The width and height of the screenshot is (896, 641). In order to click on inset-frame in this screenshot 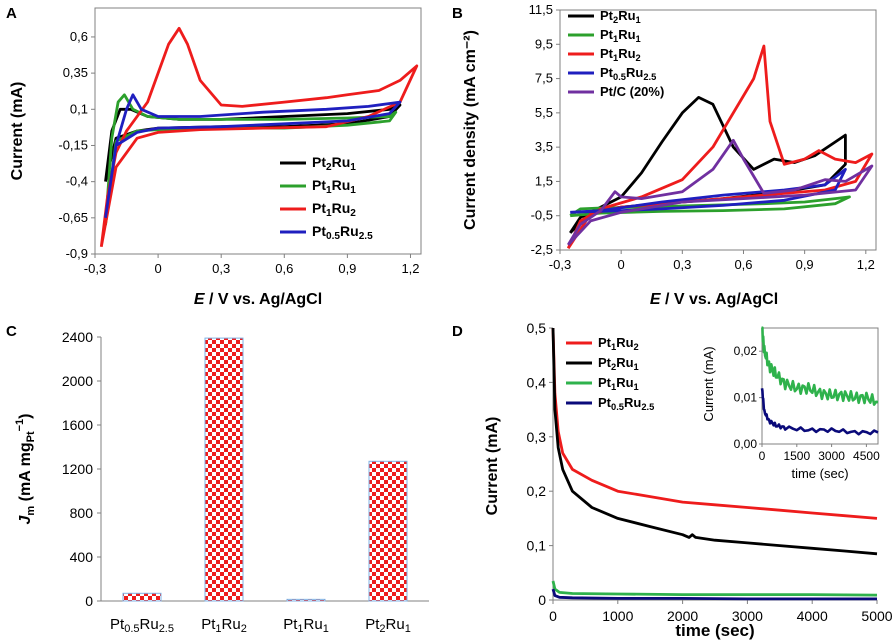, I will do `click(820, 386)`.